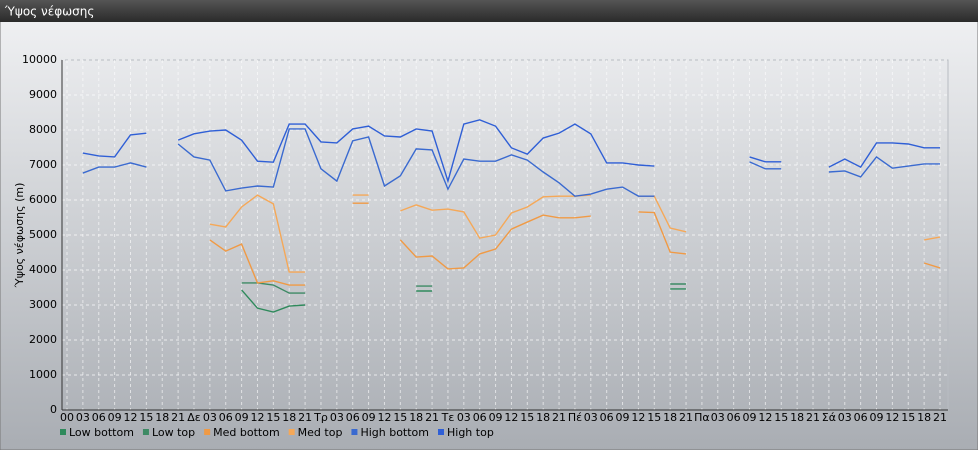  What do you see at coordinates (43, 269) in the screenshot?
I see `y-tick-label: 4000` at bounding box center [43, 269].